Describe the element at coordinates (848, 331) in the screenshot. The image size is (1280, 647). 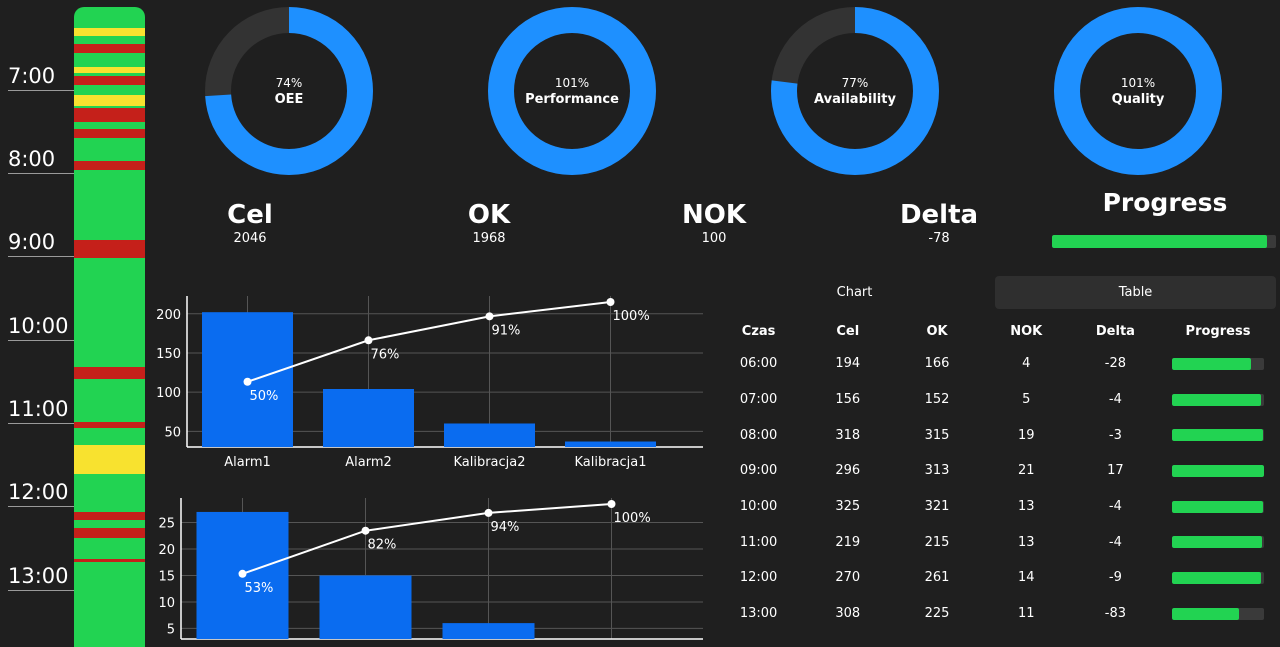
I see `column-header: Cel` at that location.